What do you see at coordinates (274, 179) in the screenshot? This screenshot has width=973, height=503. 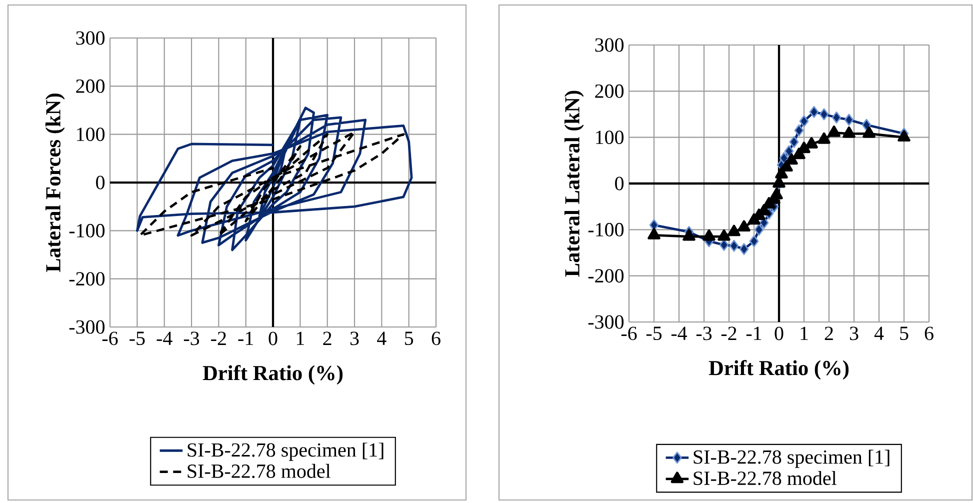 I see `line-series` at bounding box center [274, 179].